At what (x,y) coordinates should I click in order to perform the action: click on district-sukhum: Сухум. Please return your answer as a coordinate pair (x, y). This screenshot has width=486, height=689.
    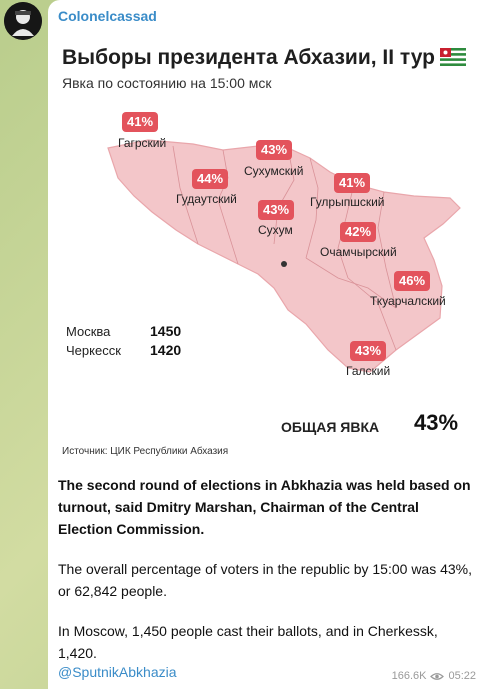
    Looking at the image, I should click on (275, 230).